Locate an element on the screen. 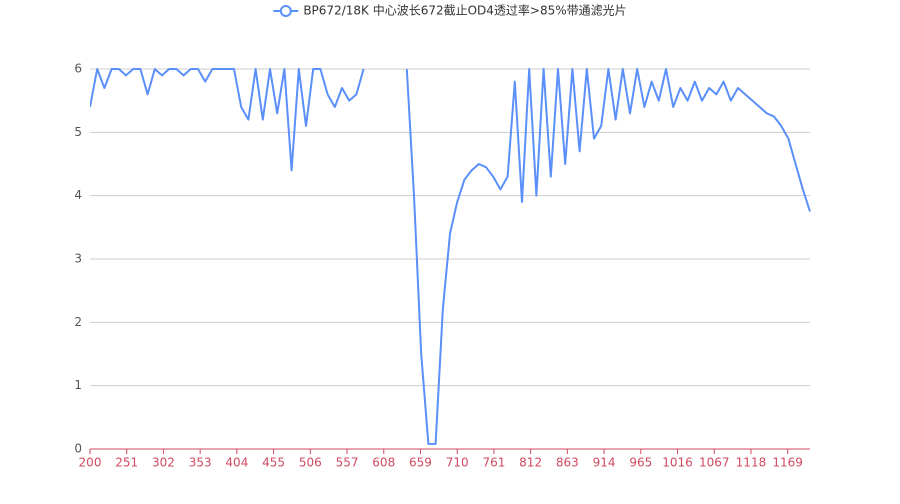 This screenshot has height=504, width=900. y-tick-label: 1 is located at coordinates (78, 385).